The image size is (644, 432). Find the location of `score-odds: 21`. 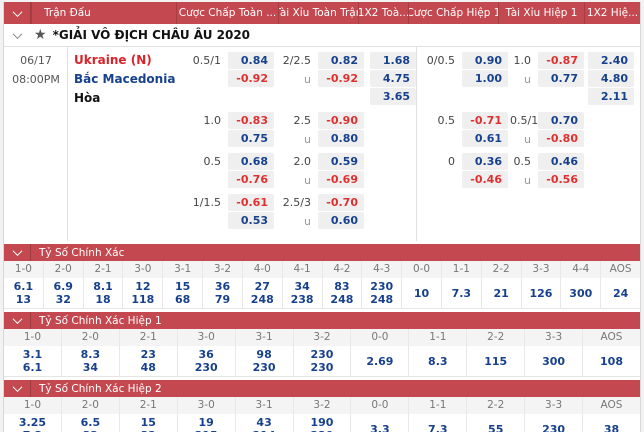

score-odds: 21 is located at coordinates (501, 293).